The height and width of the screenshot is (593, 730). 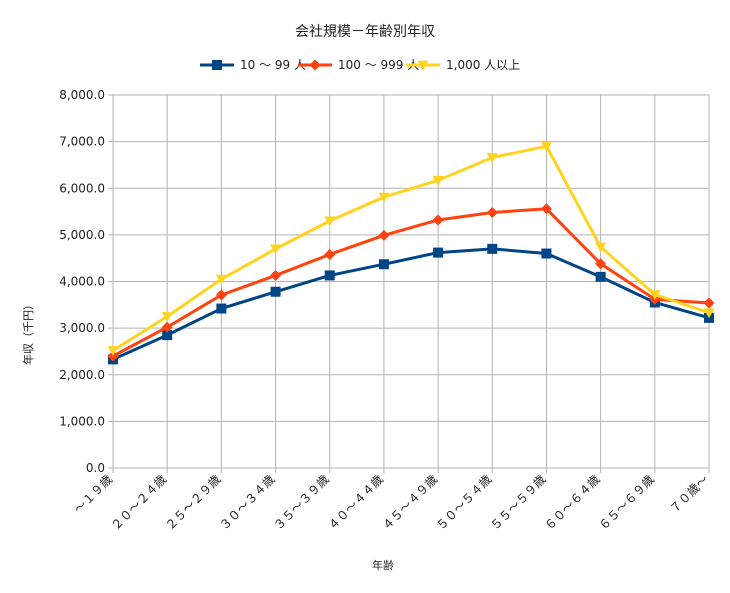 What do you see at coordinates (82, 421) in the screenshot?
I see `y-tick-label: 1,000.0` at bounding box center [82, 421].